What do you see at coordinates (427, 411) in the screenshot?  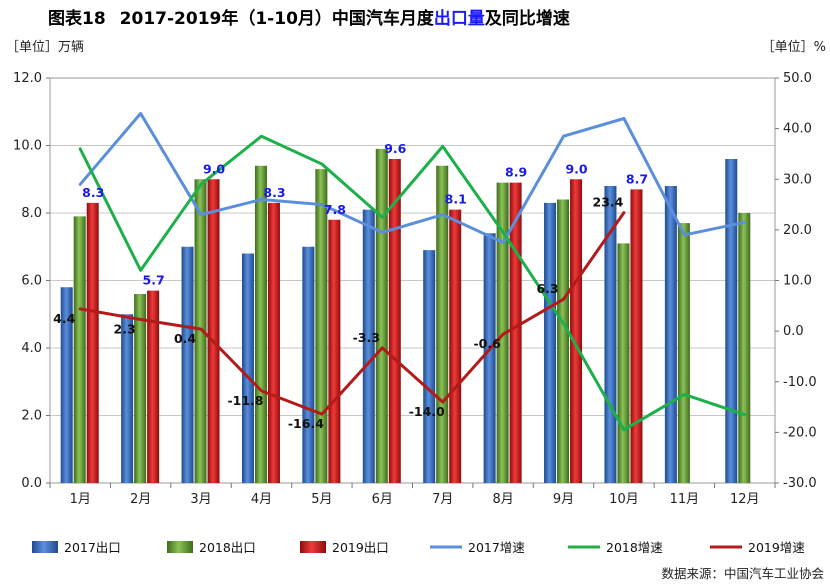 I see `growth-value-label: -14.0` at bounding box center [427, 411].